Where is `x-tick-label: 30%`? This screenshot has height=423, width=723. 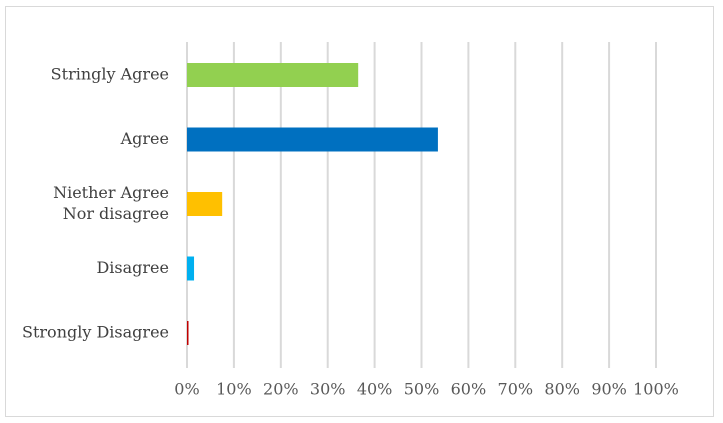
x-tick-label: 30% is located at coordinates (328, 389).